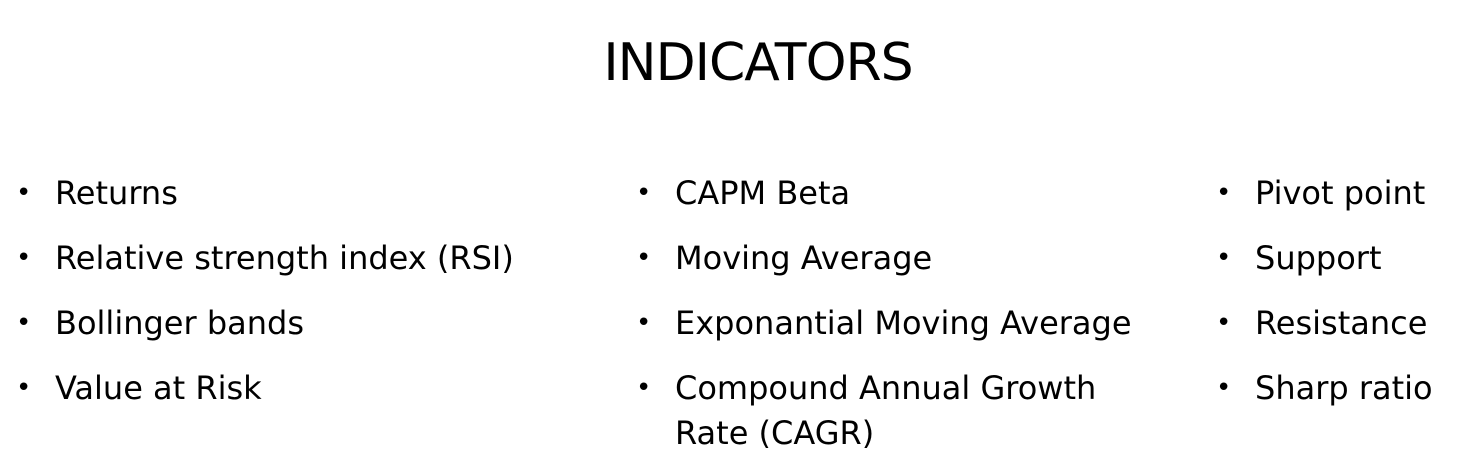 The image size is (1463, 476). I want to click on slide-title: INDICATORS, so click(758, 63).